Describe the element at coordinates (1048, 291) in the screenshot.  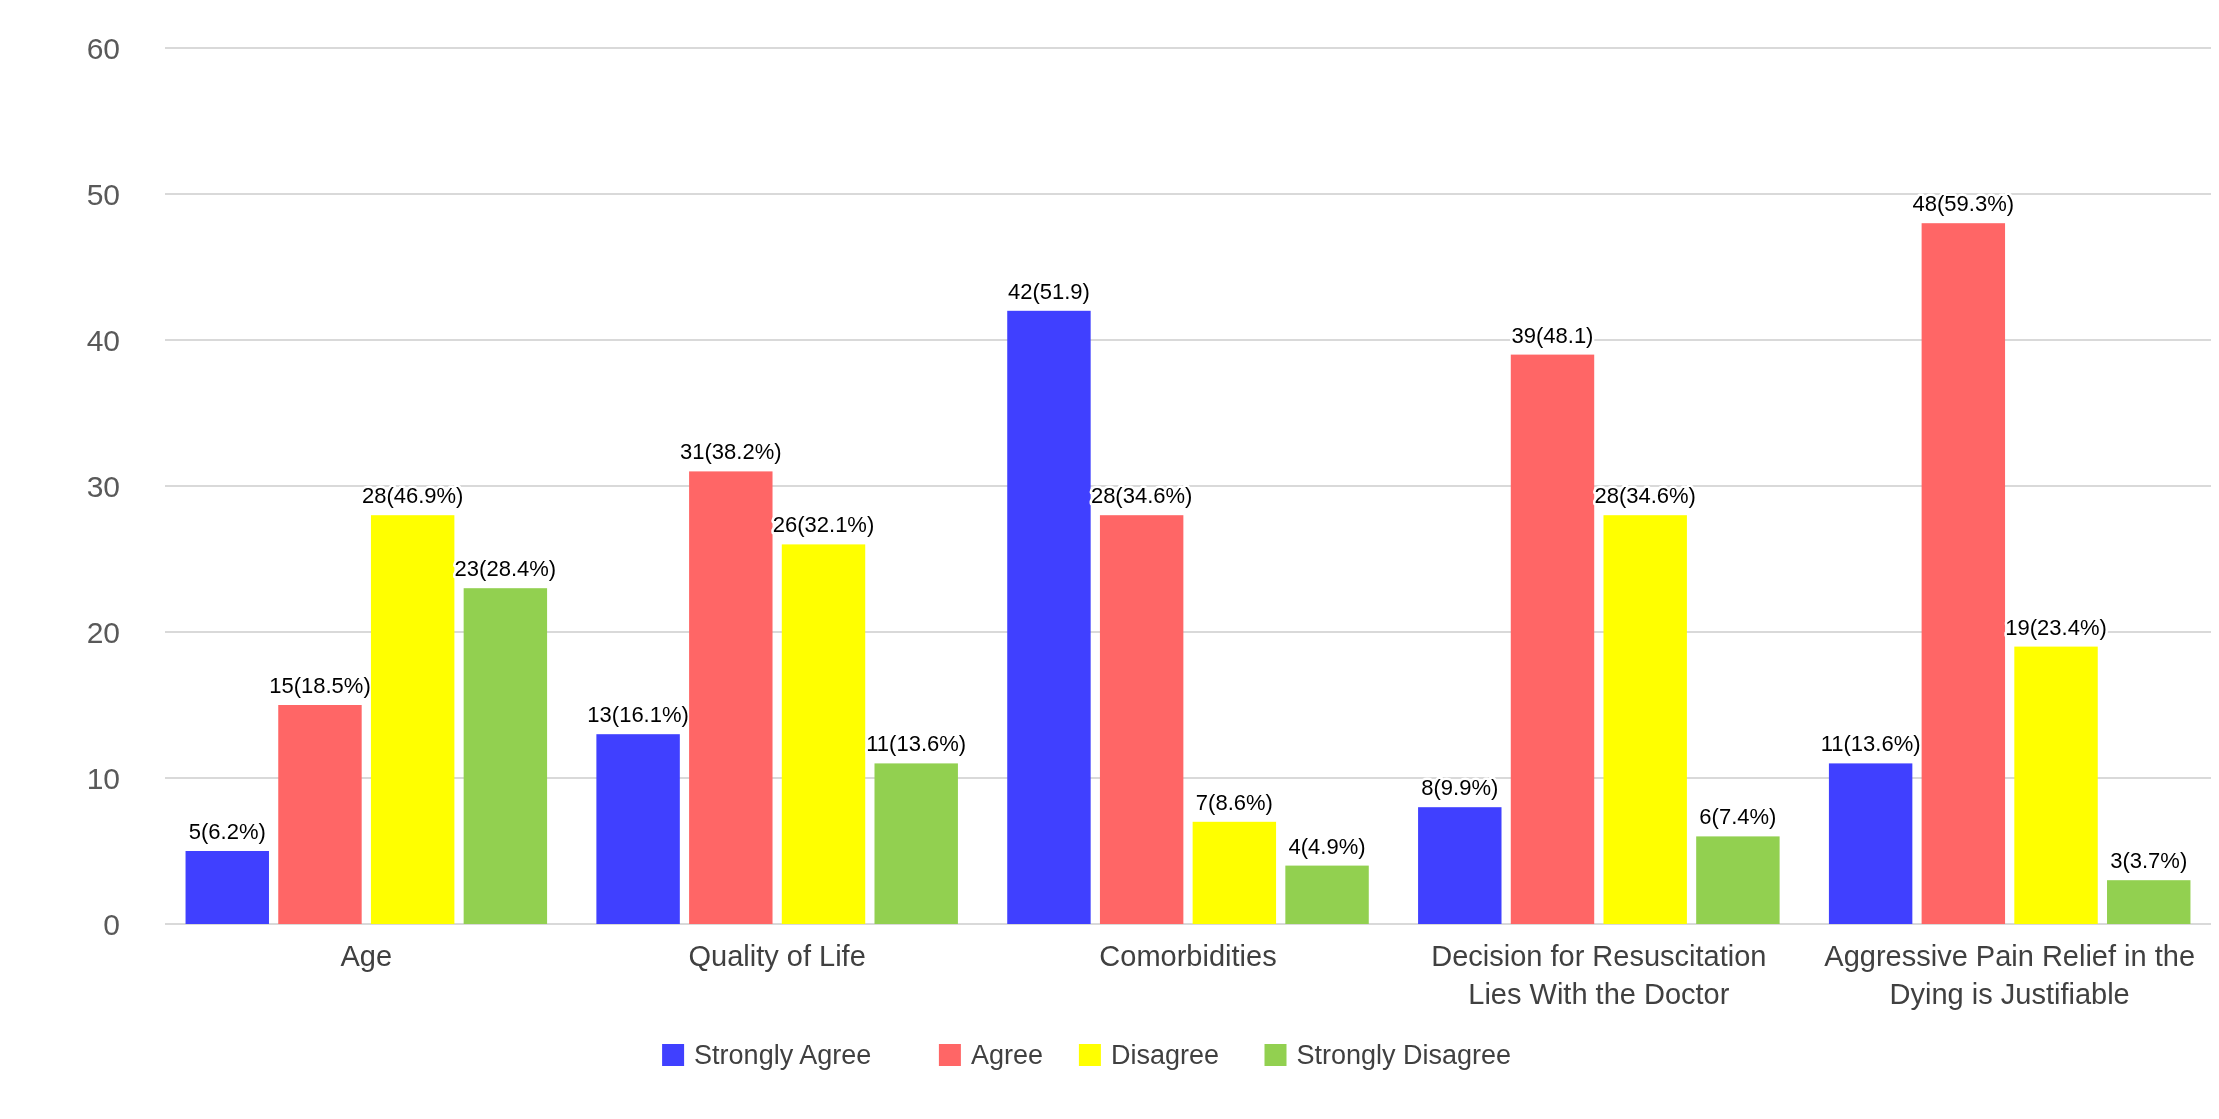
I see `data-label: 42(51.9)` at that location.